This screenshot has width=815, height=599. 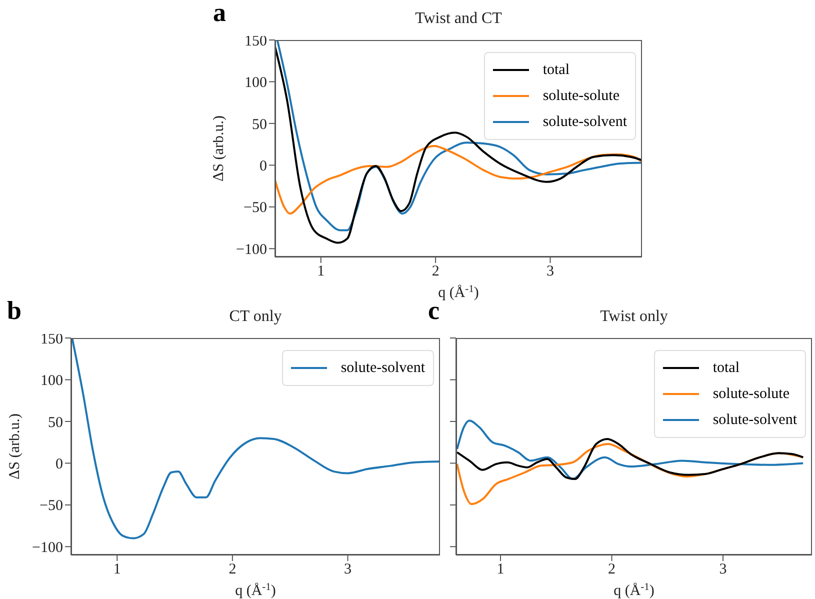 What do you see at coordinates (634, 317) in the screenshot?
I see `chart-title: Twist only` at bounding box center [634, 317].